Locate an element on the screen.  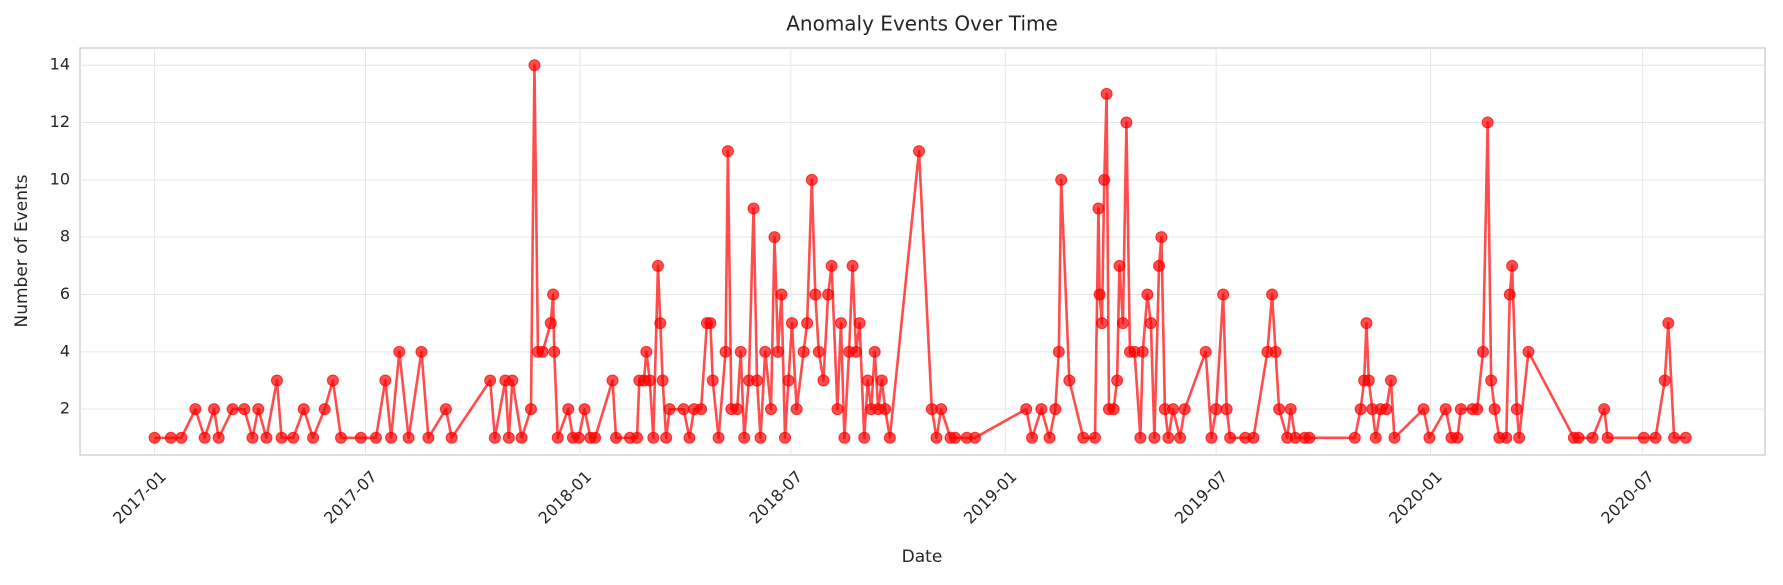
y-tick-label: 6 is located at coordinates (65, 293).